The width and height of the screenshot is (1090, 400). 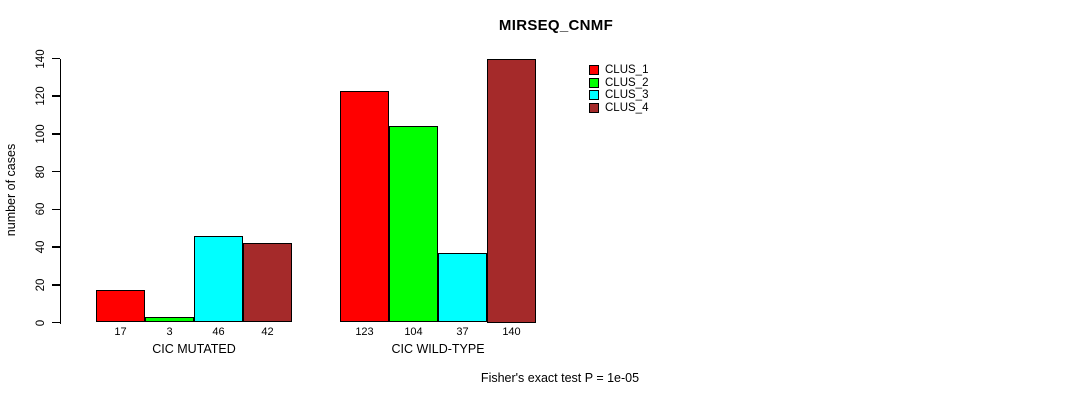 What do you see at coordinates (169, 332) in the screenshot?
I see `bar-value-label: 3` at bounding box center [169, 332].